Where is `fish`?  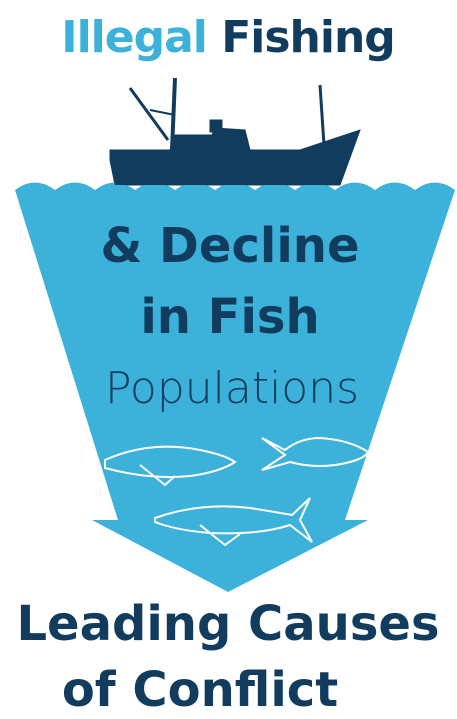 fish is located at coordinates (237, 491).